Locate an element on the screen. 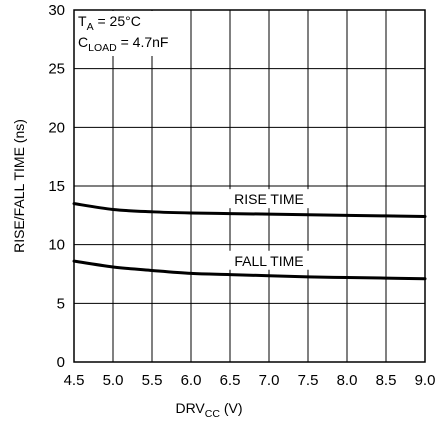  x-tick-label: 7.0 is located at coordinates (269, 380).